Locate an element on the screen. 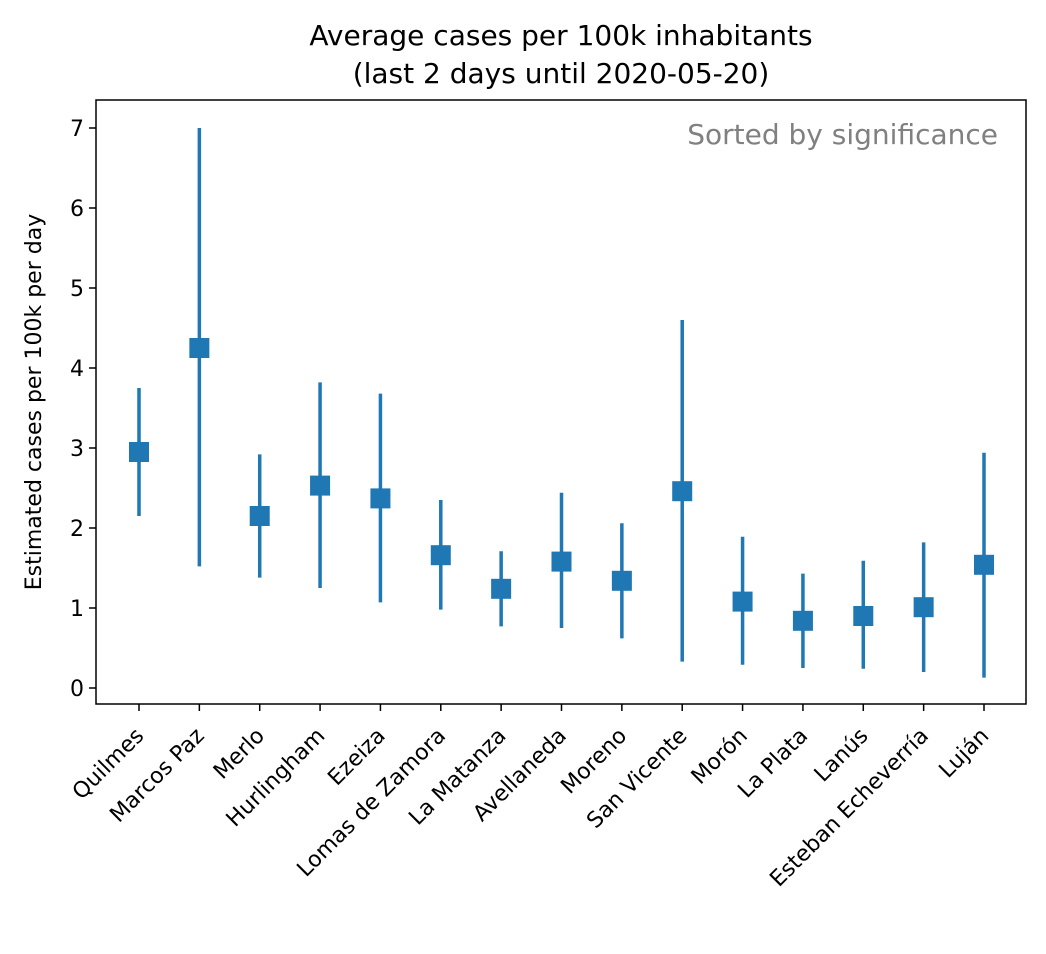  y-tick-label: 4 is located at coordinates (77, 369).